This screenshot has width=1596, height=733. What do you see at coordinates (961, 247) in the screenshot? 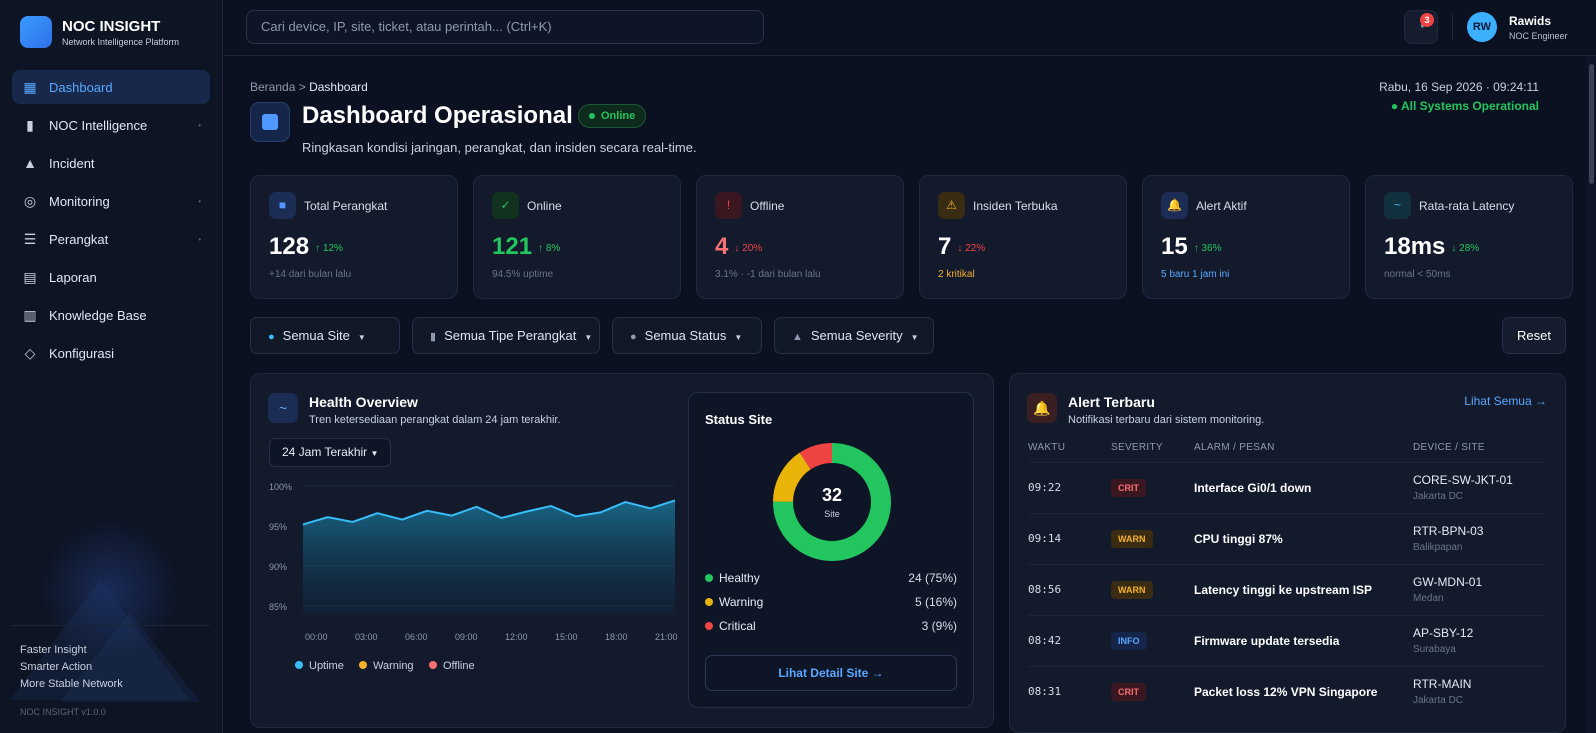
I see `stat-value: 7 ↓ 22%` at bounding box center [961, 247].